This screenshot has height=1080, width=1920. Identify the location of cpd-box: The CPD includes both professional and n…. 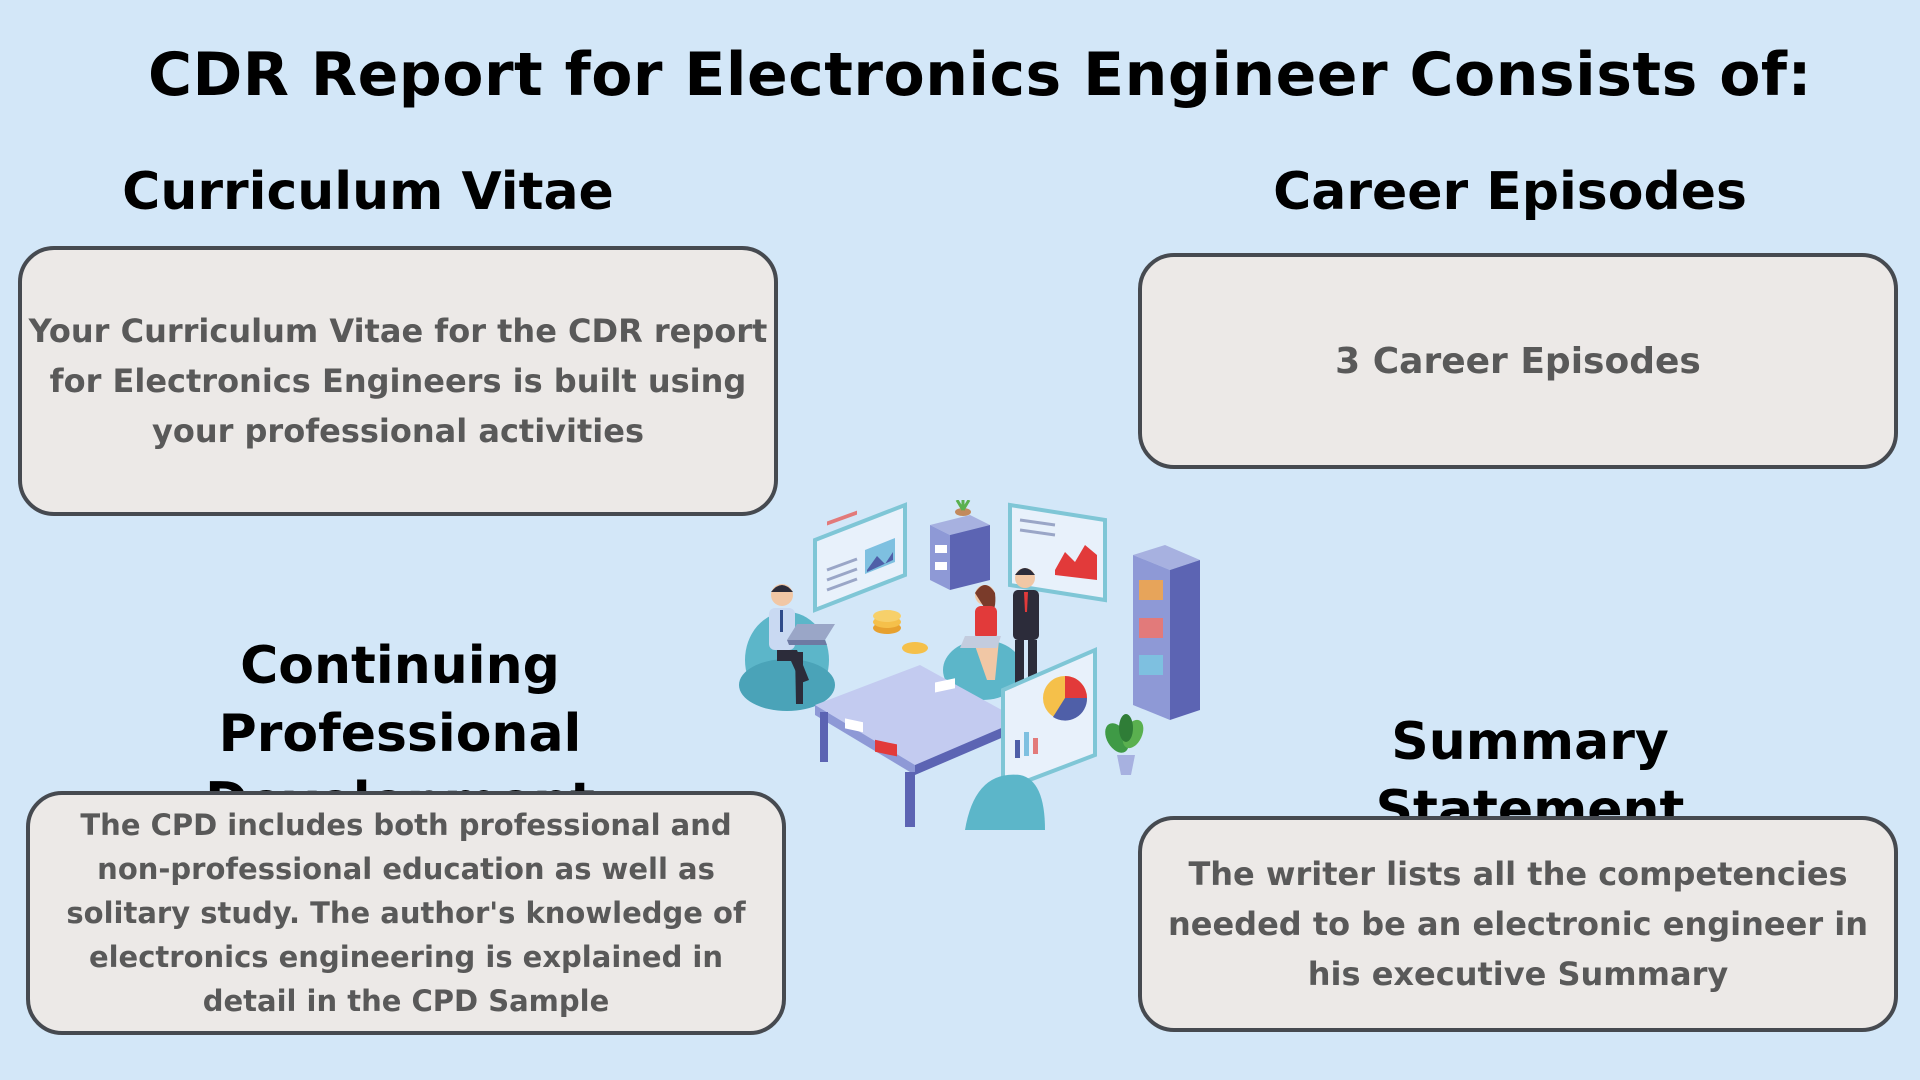
(406, 913).